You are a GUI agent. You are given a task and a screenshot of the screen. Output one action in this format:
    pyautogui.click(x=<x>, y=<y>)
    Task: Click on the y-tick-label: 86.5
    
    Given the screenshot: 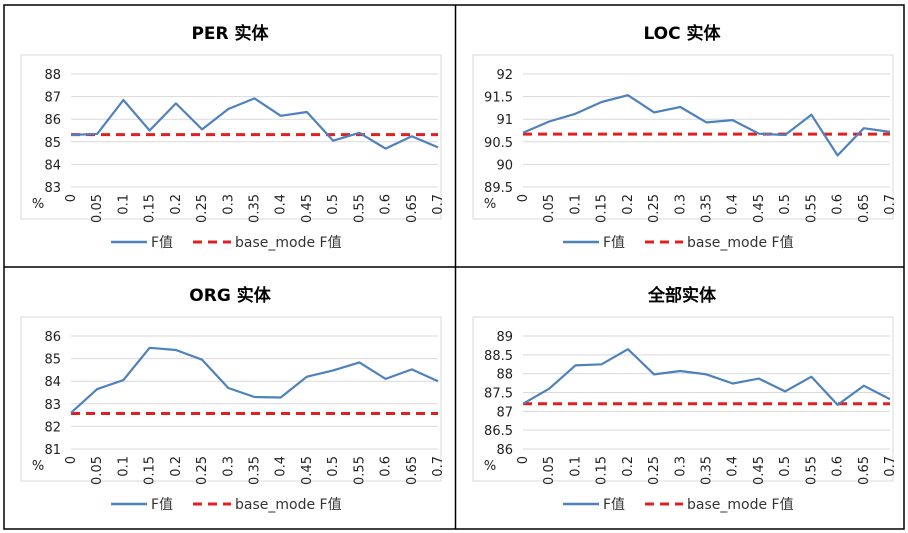 What is the action you would take?
    pyautogui.click(x=498, y=431)
    